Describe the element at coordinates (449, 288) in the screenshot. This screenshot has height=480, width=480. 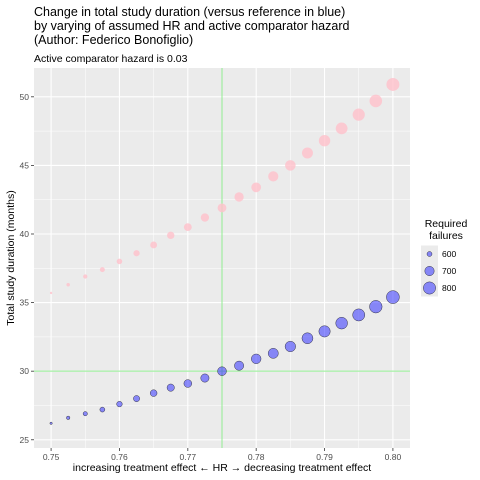
I see `legend-label: 800` at that location.